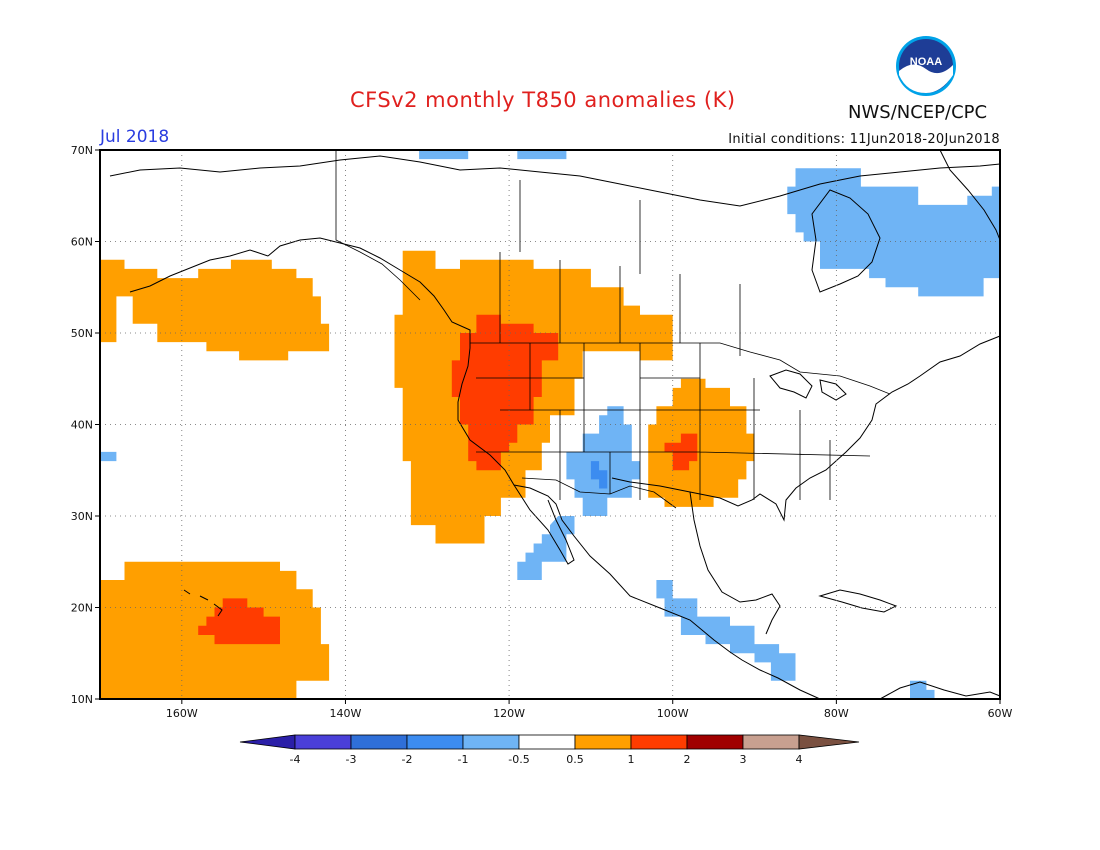 This screenshot has height=850, width=1100. I want to click on anomaly-region-southwest-cold-strong, so click(599, 475).